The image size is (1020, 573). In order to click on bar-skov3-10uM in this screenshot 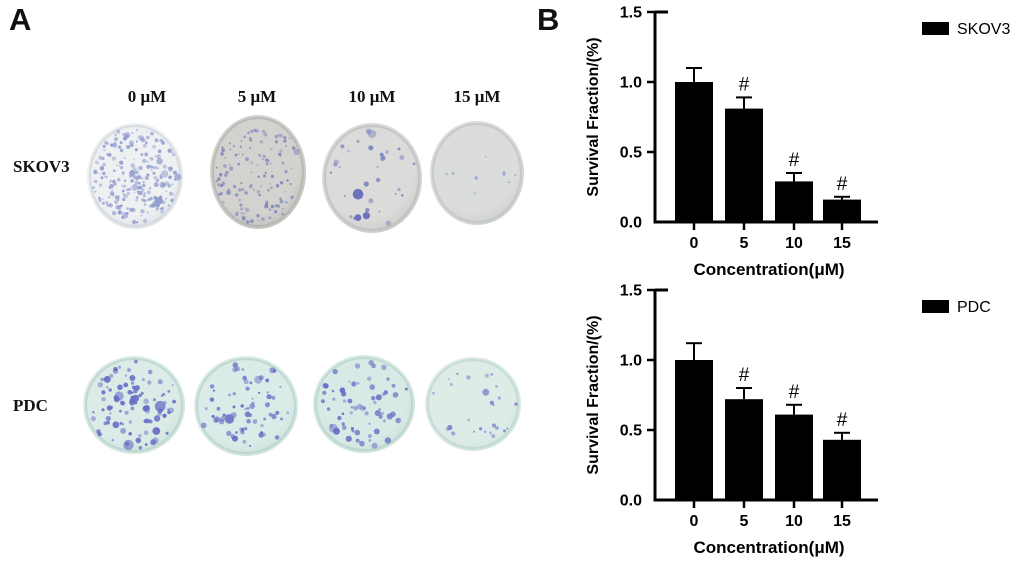, I will do `click(794, 201)`.